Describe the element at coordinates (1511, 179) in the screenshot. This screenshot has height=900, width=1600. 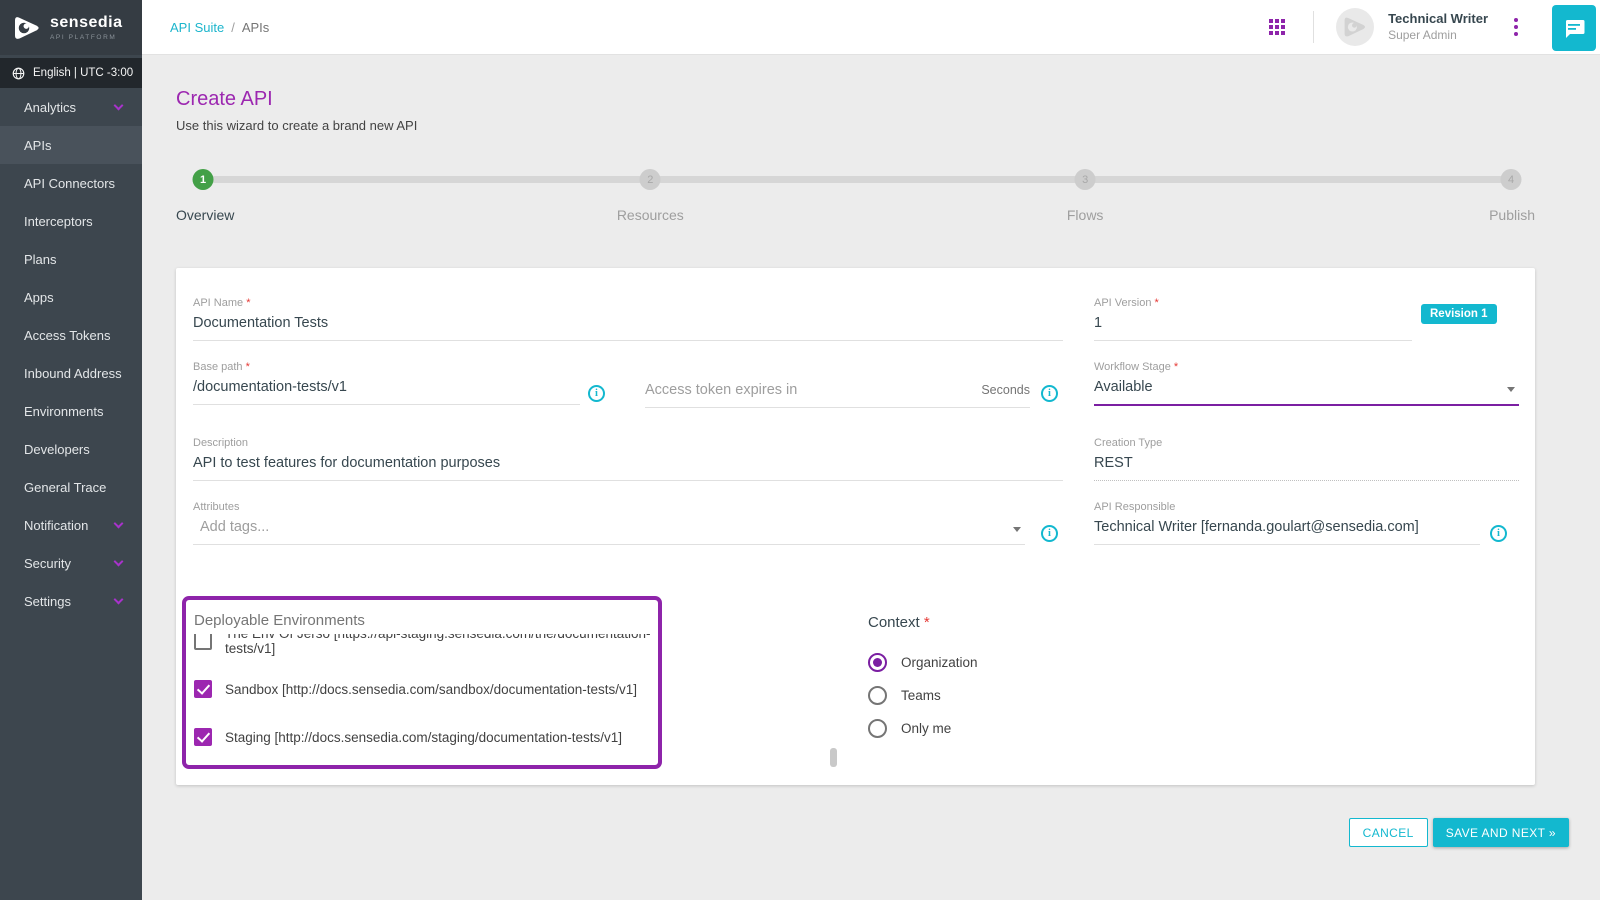
I see `step-circle-publish: 4` at that location.